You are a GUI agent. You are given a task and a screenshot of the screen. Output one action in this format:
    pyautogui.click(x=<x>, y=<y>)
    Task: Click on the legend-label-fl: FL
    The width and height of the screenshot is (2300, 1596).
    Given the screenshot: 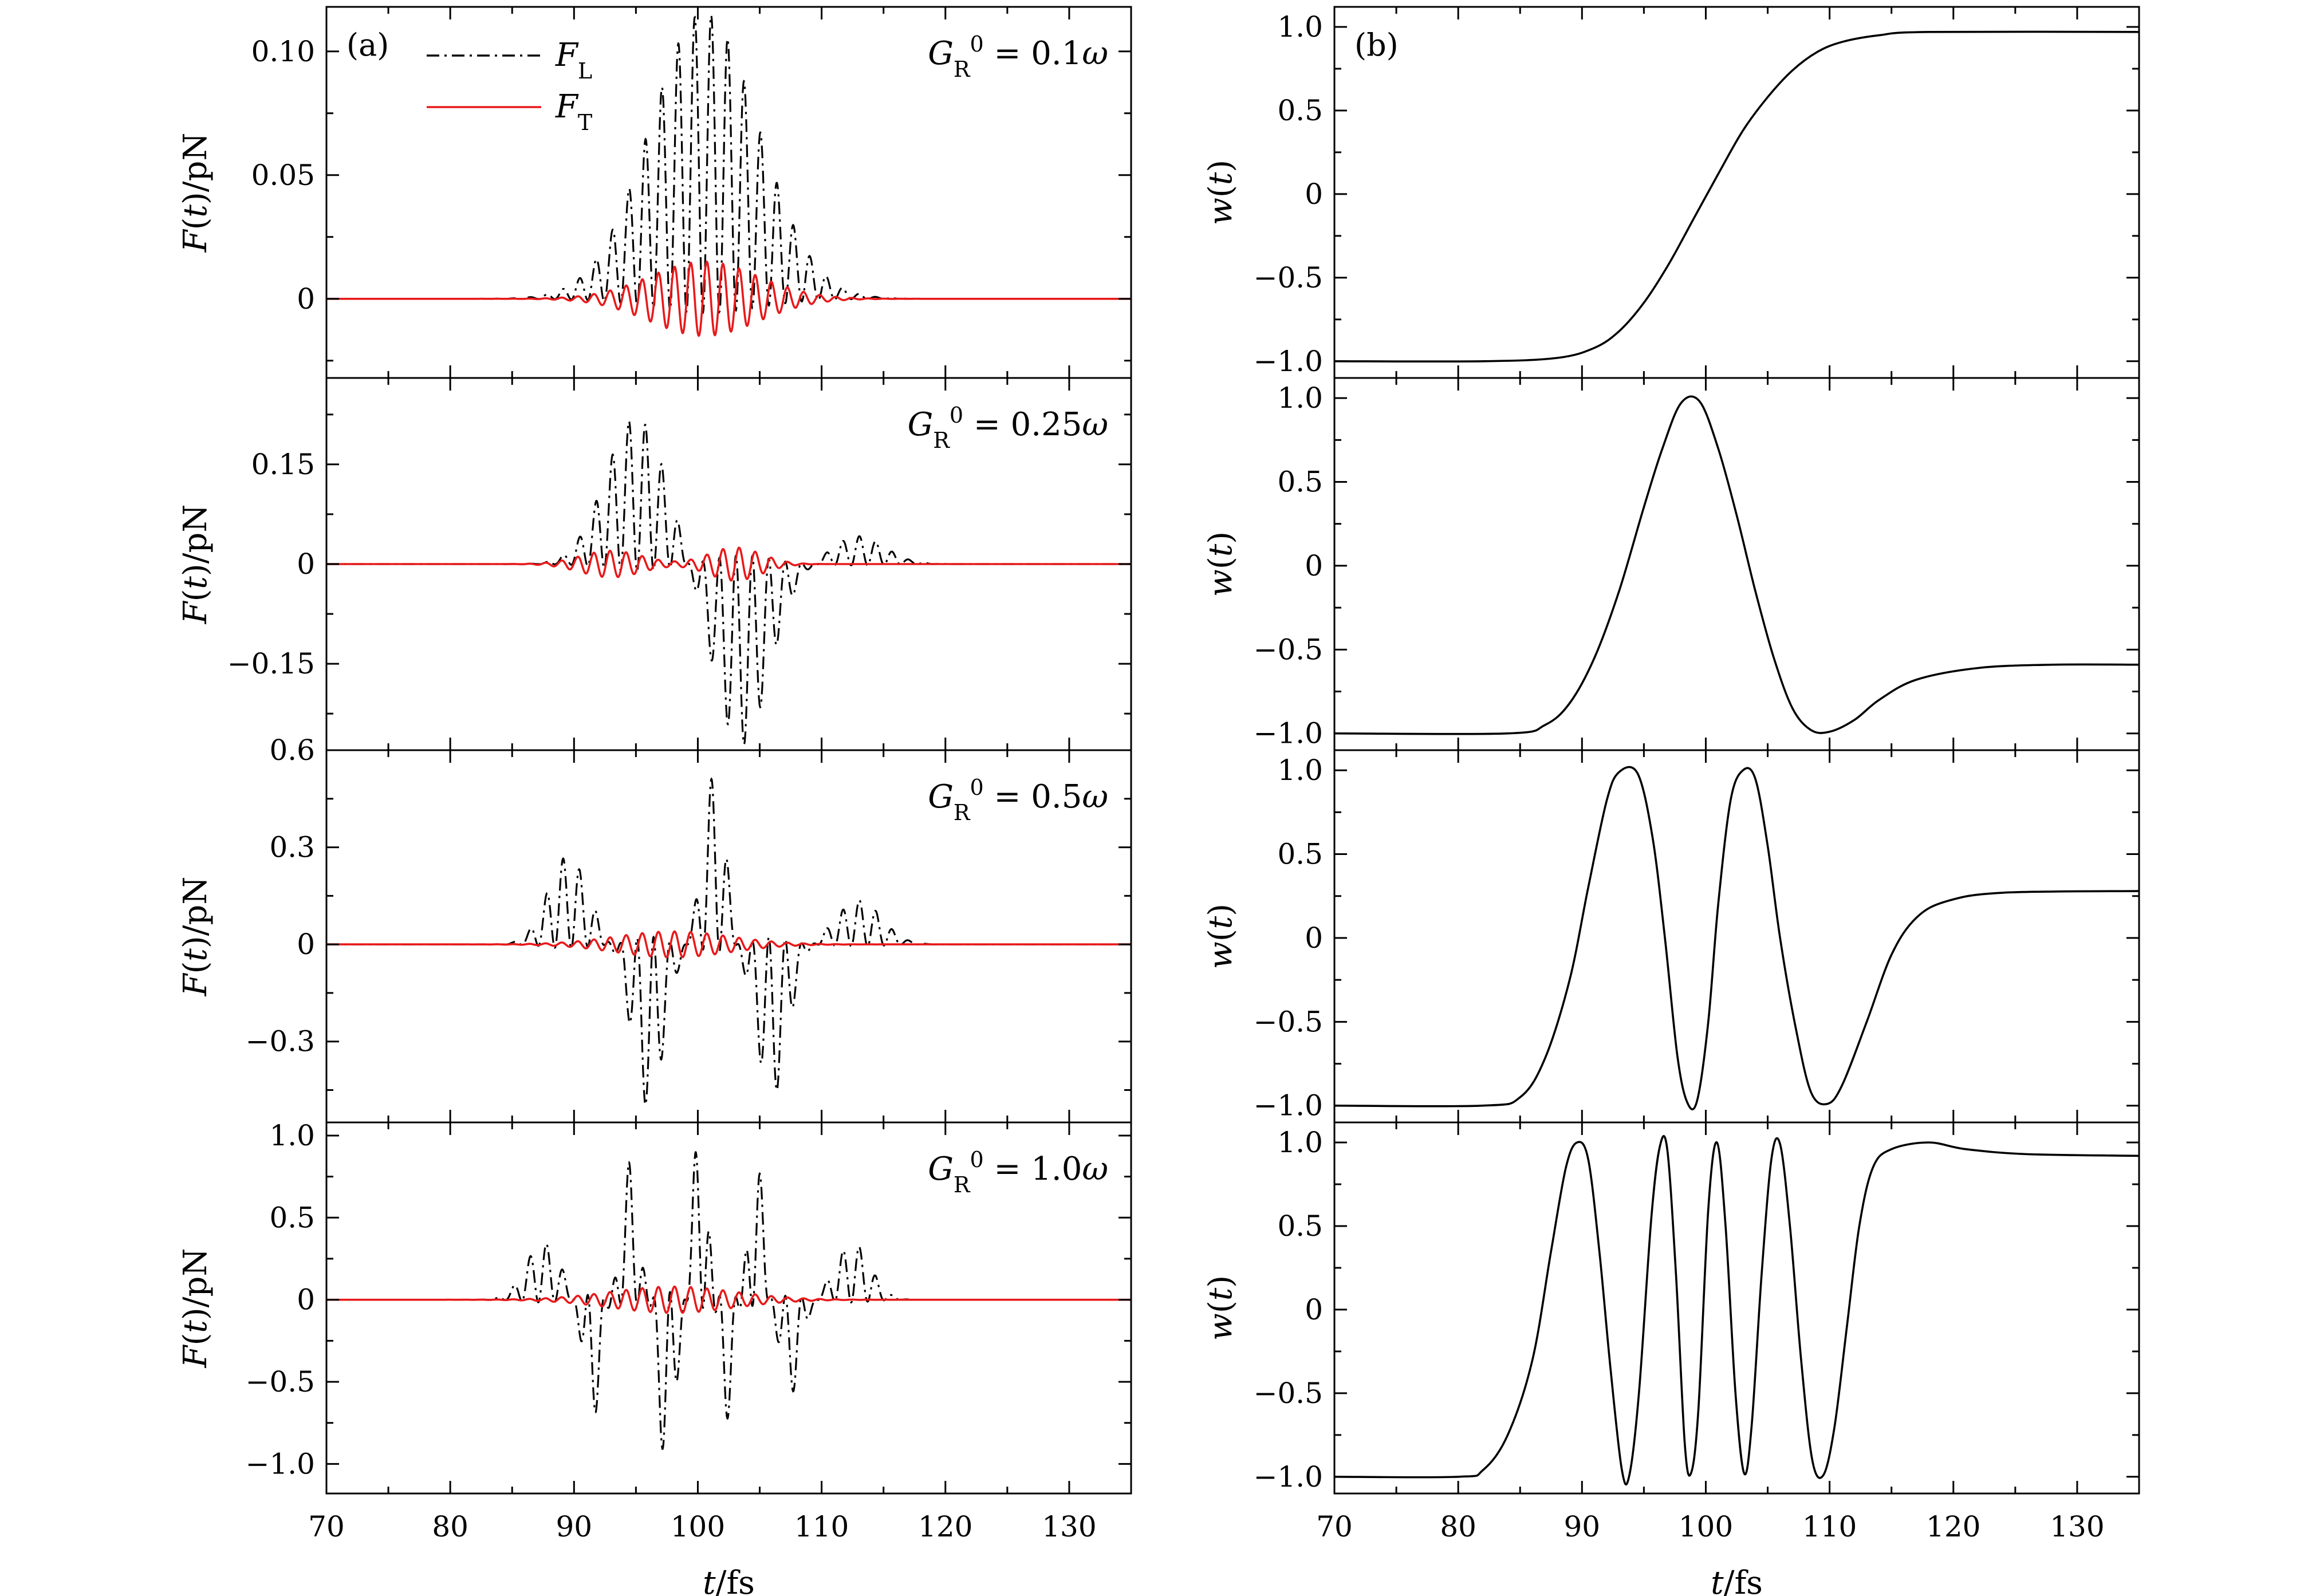 What is the action you would take?
    pyautogui.click(x=573, y=60)
    